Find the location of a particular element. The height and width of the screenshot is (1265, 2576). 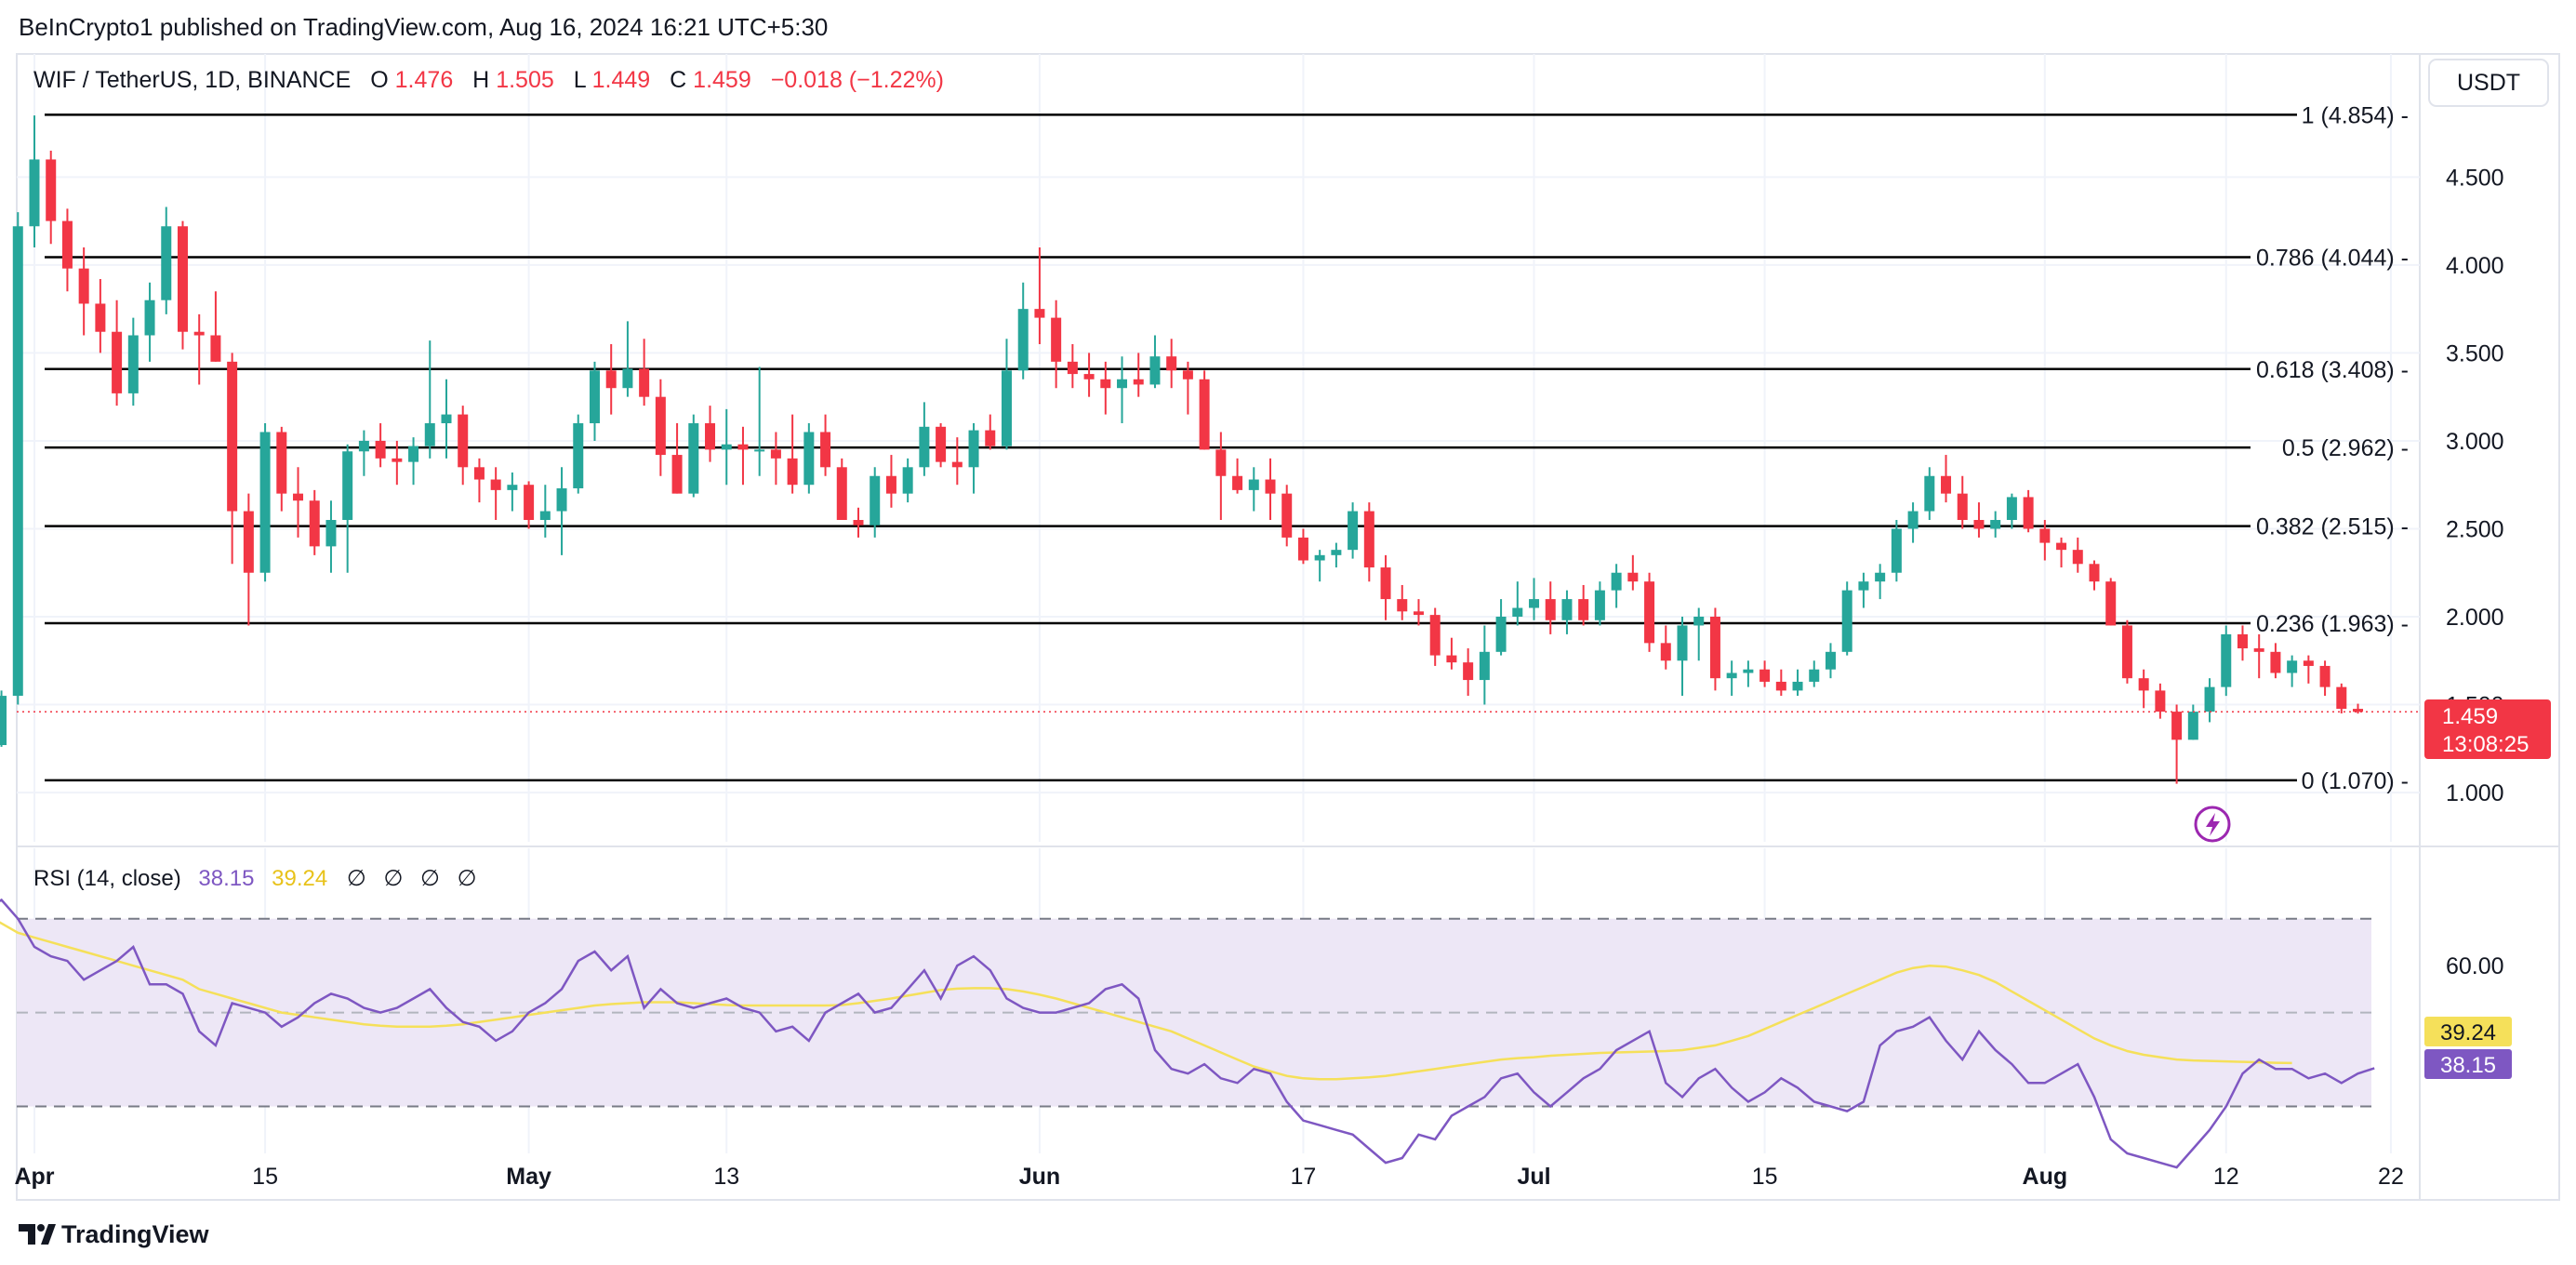

rsi-ma-legend-value: 39.24 is located at coordinates (299, 878).